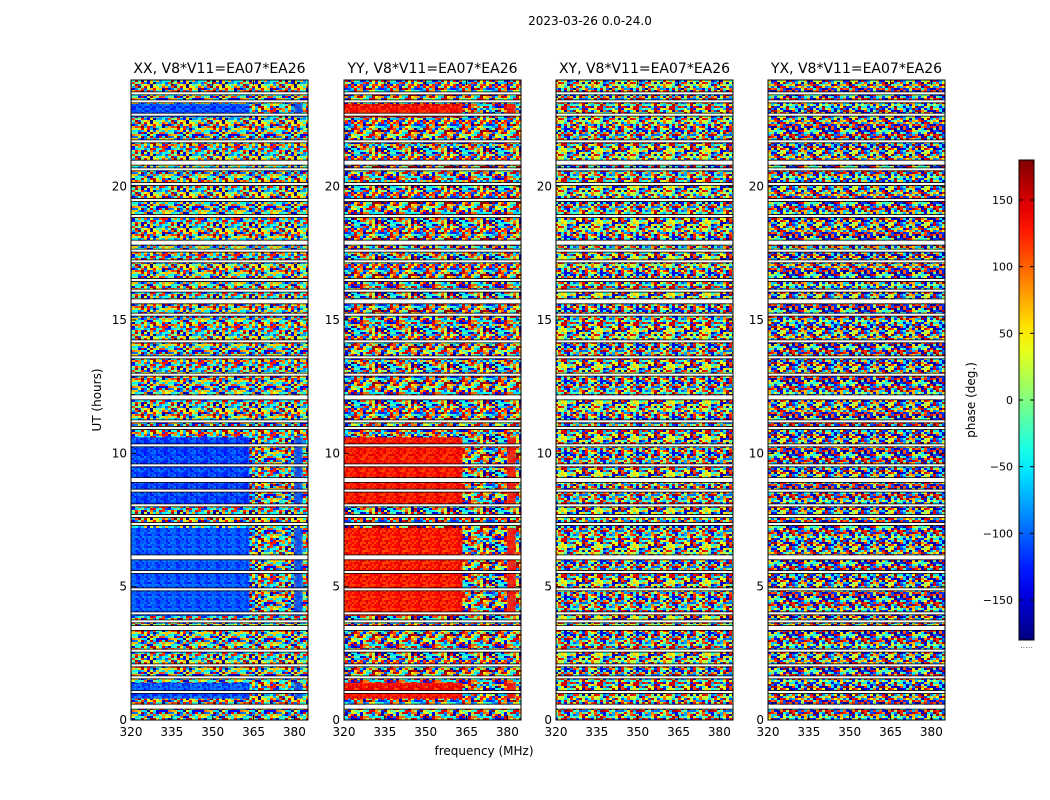 Image resolution: width=1050 pixels, height=800 pixels. What do you see at coordinates (856, 69) in the screenshot?
I see `panel-title: YX, V8*V11=EA07*EA26` at bounding box center [856, 69].